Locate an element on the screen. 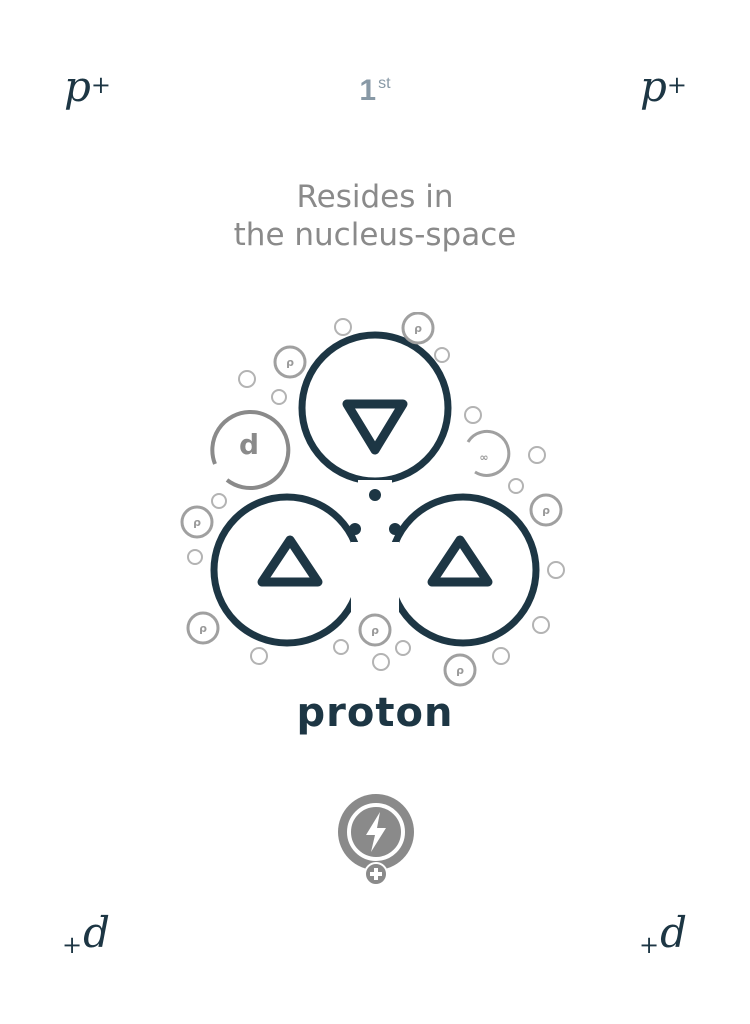 This screenshot has height=1024, width=750. svg-text: d is located at coordinates (249, 444).